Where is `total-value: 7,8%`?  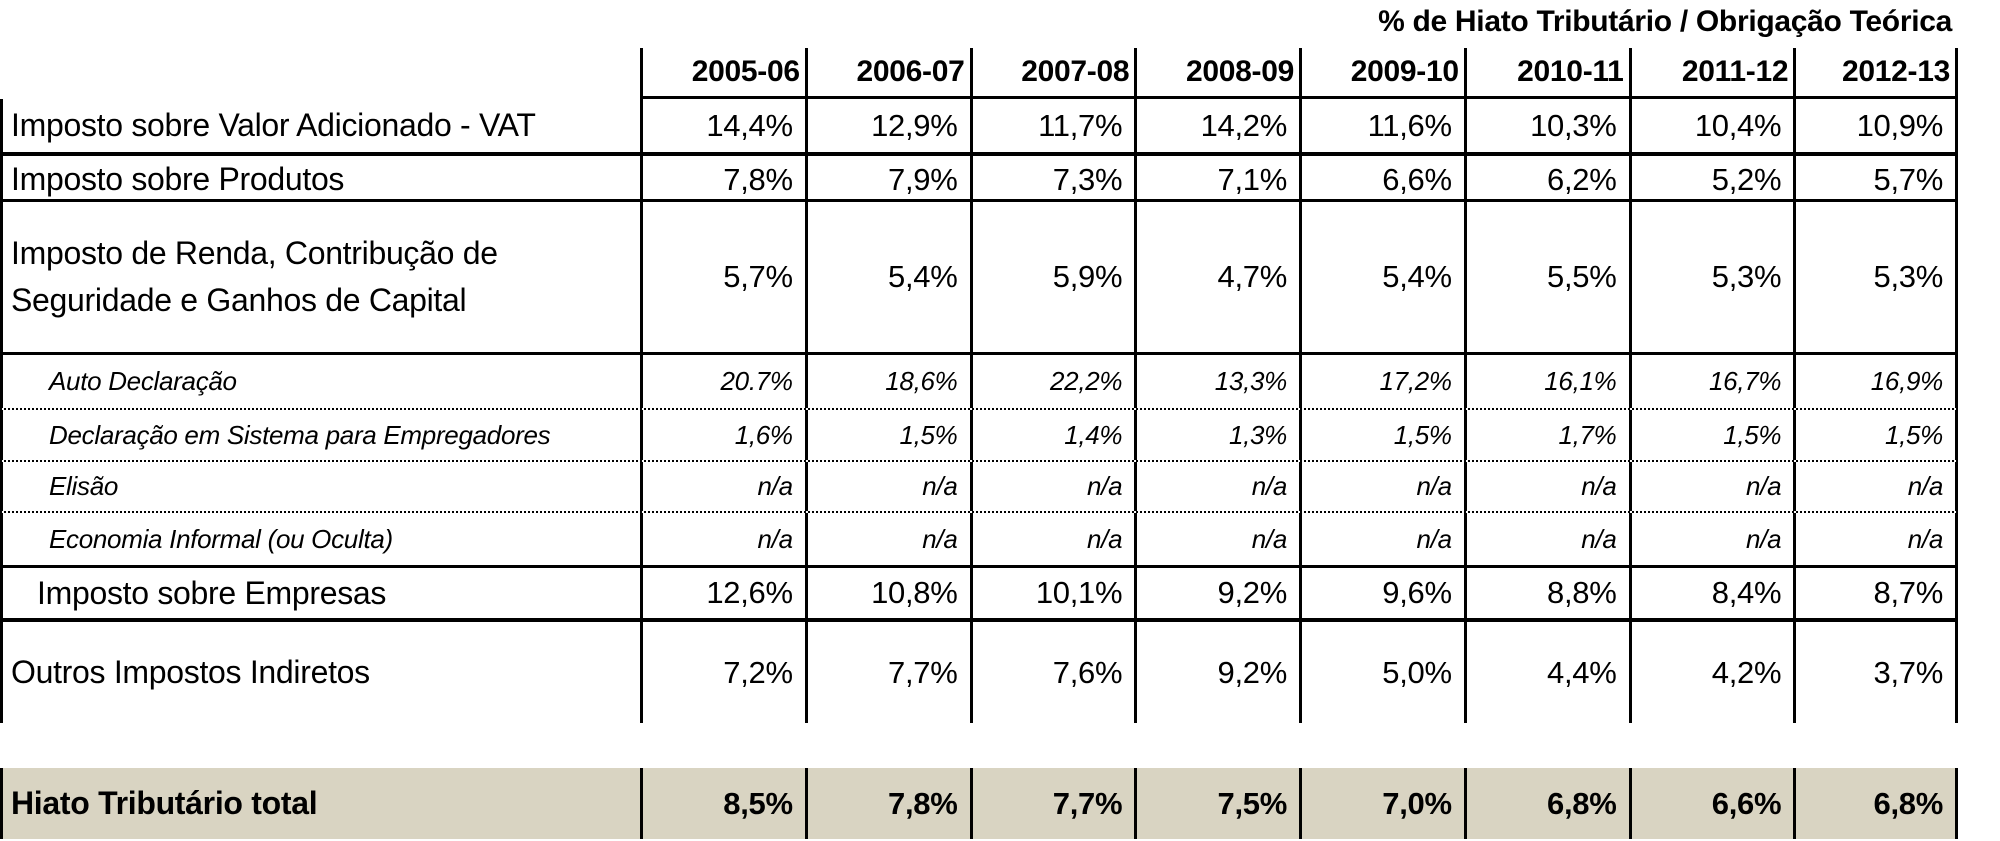 total-value: 7,8% is located at coordinates (887, 803).